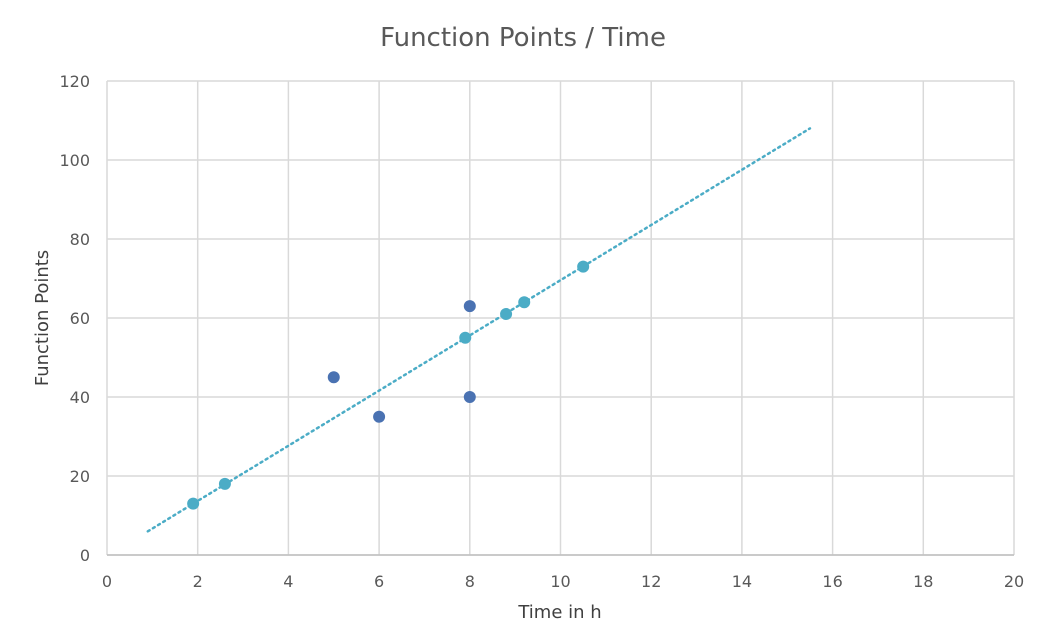 The width and height of the screenshot is (1037, 641). I want to click on x-tick-label: 12, so click(651, 581).